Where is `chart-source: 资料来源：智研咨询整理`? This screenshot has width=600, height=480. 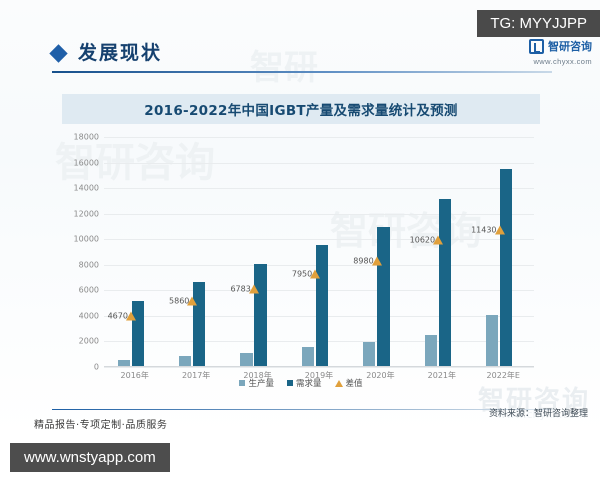 chart-source: 资料来源：智研咨询整理 is located at coordinates (538, 414).